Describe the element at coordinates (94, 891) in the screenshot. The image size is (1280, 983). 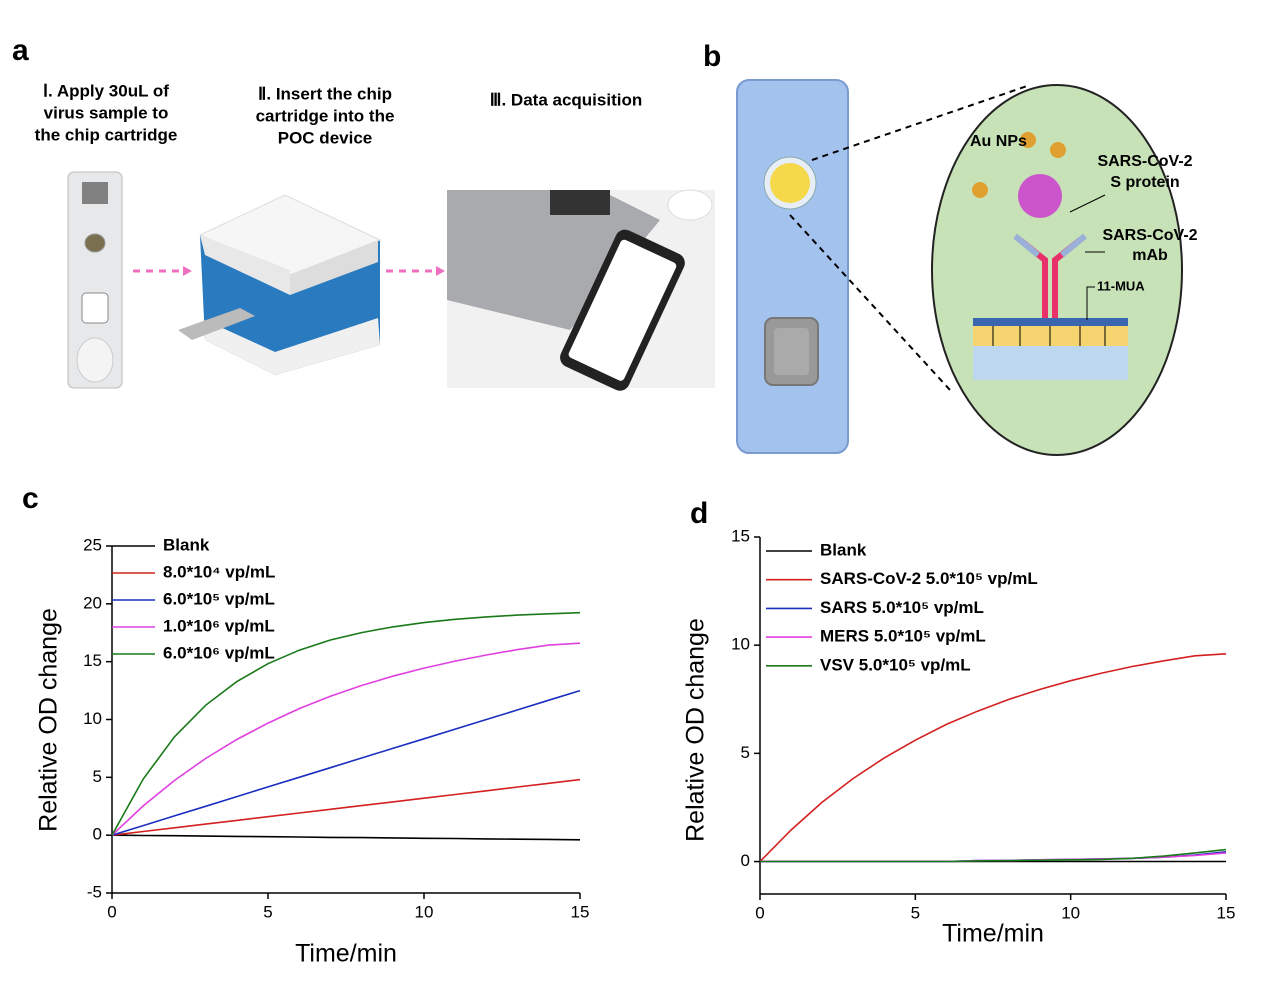
I see `y-tick-label: -5` at that location.